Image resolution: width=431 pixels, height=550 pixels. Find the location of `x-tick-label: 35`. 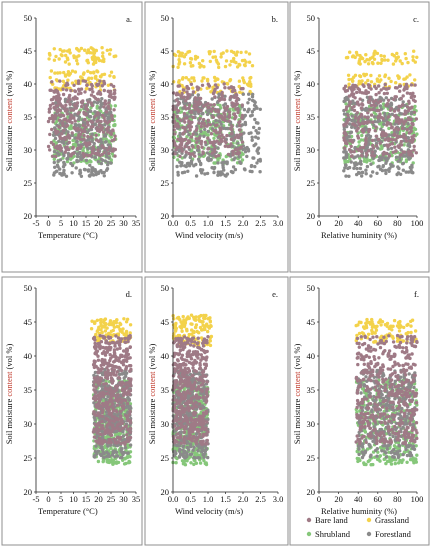

x-tick-label: 35 is located at coordinates (136, 223).